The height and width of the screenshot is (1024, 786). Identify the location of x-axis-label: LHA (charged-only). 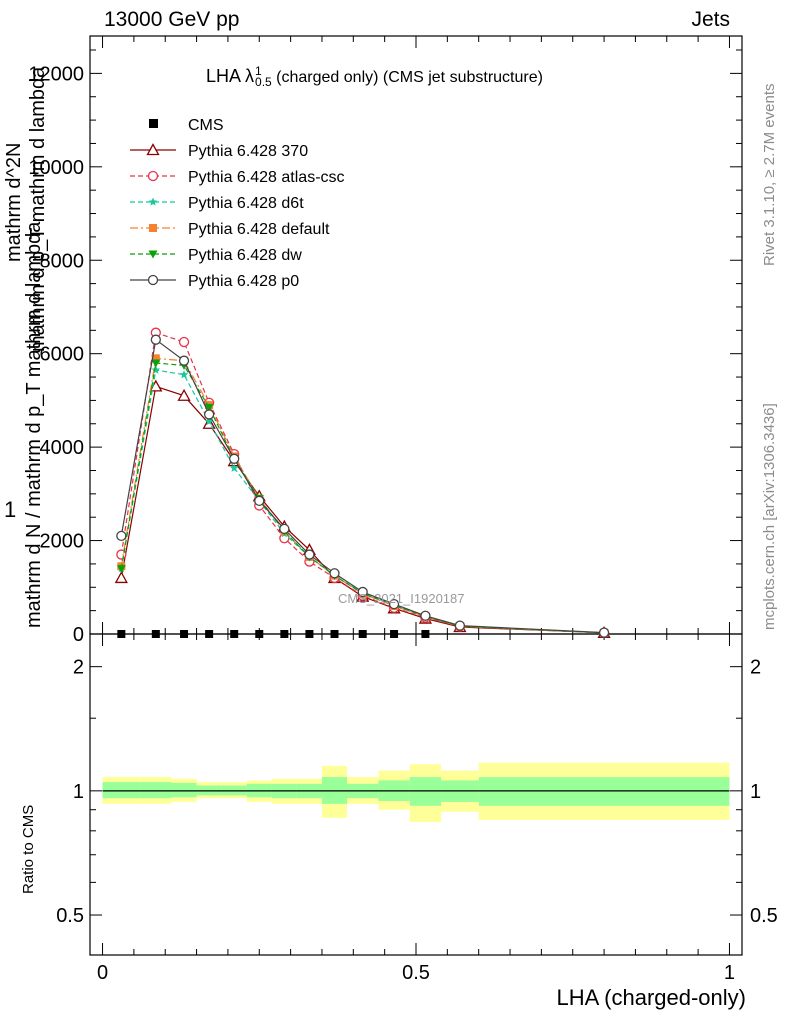
(651, 997).